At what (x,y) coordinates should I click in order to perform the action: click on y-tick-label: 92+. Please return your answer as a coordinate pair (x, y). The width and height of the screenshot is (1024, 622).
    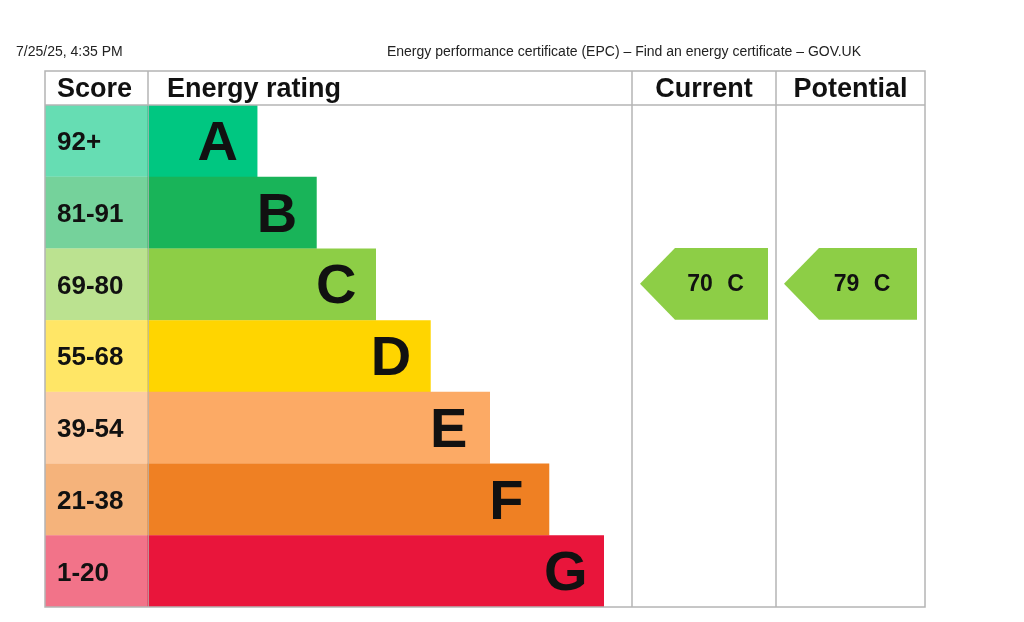
    Looking at the image, I should click on (79, 141).